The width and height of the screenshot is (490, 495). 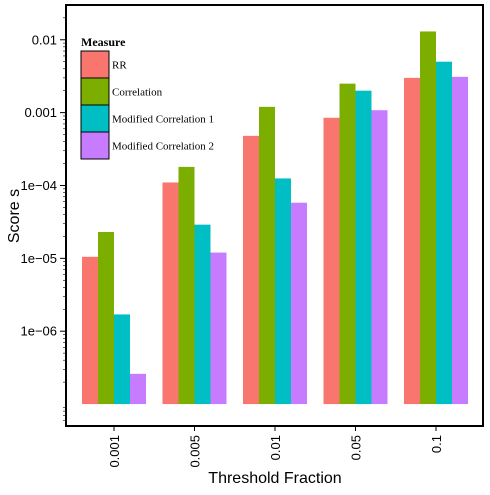 I want to click on y-tick-label: 0.001, so click(x=40, y=112).